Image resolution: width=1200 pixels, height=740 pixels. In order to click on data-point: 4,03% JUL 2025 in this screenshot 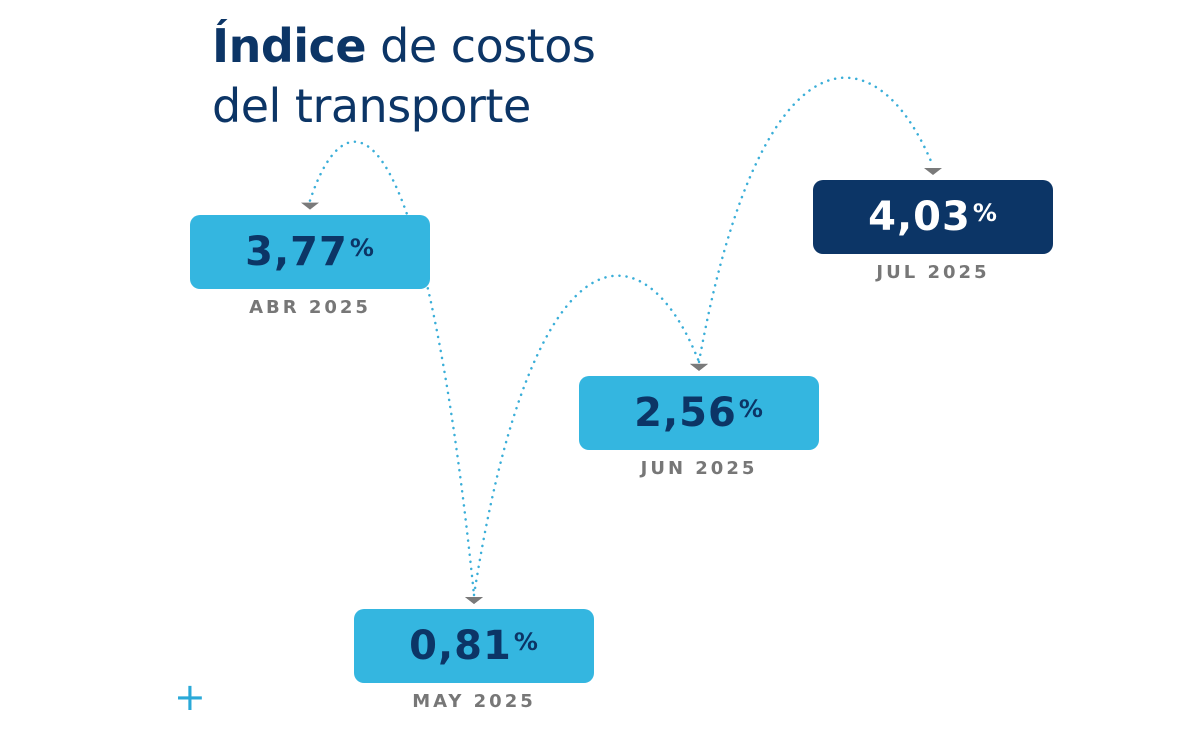, I will do `click(933, 231)`.